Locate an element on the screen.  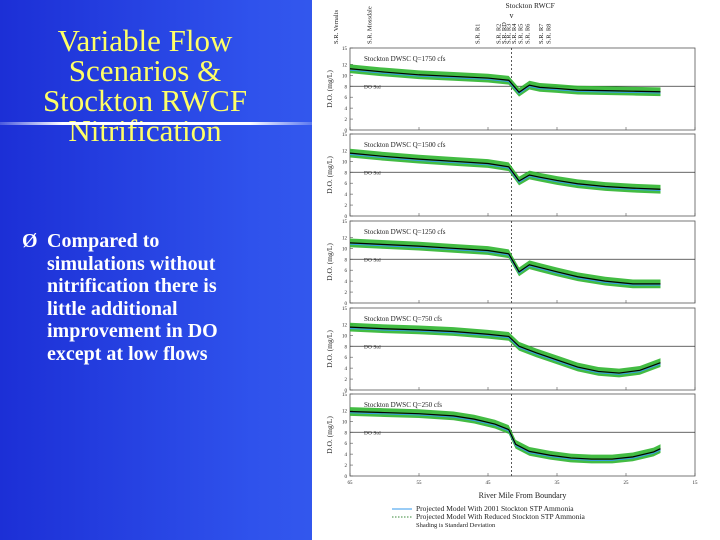
station-label: S.R. RD is located at coordinates (504, 33).